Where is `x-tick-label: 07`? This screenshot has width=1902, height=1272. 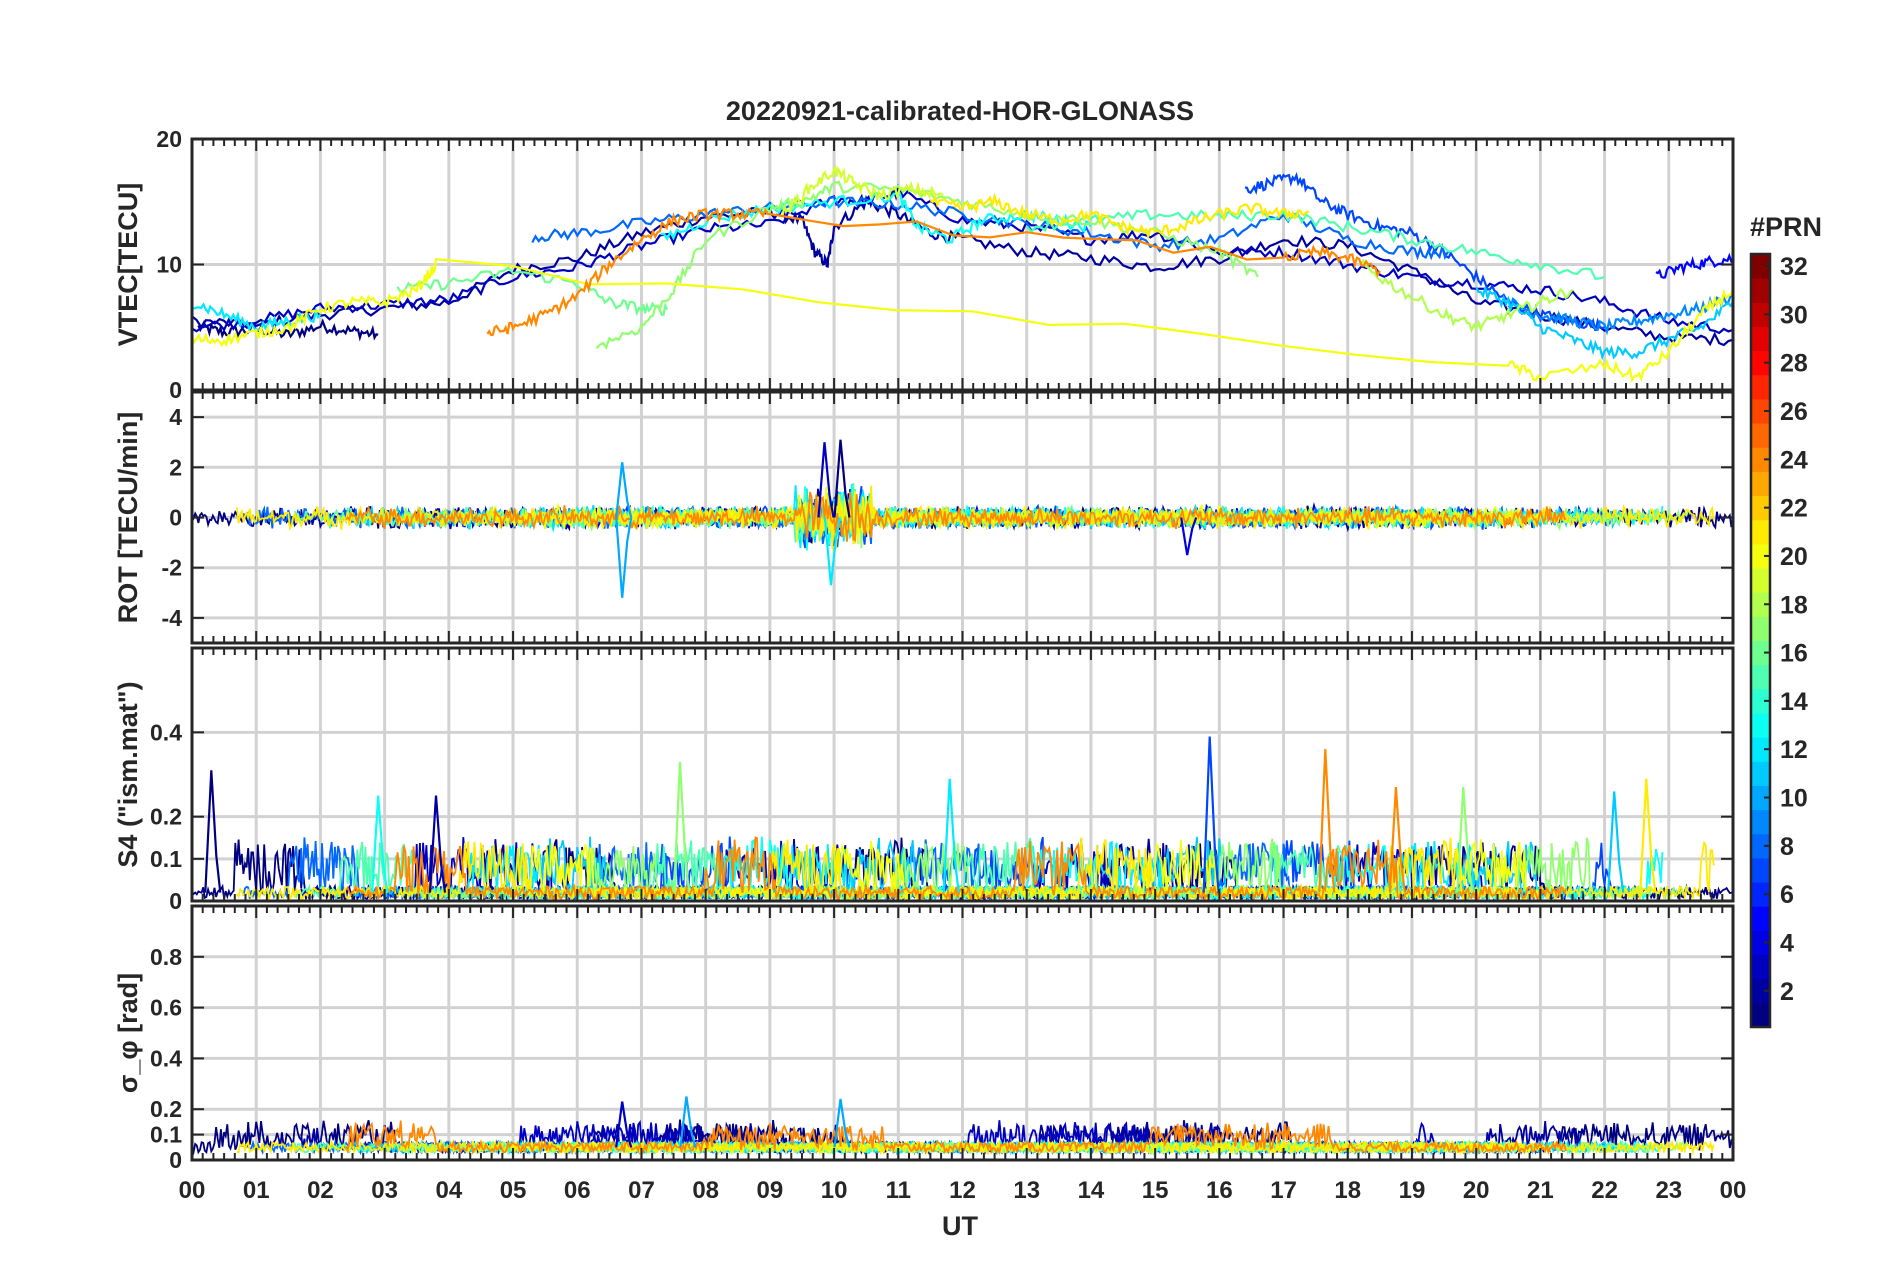 x-tick-label: 07 is located at coordinates (641, 1190).